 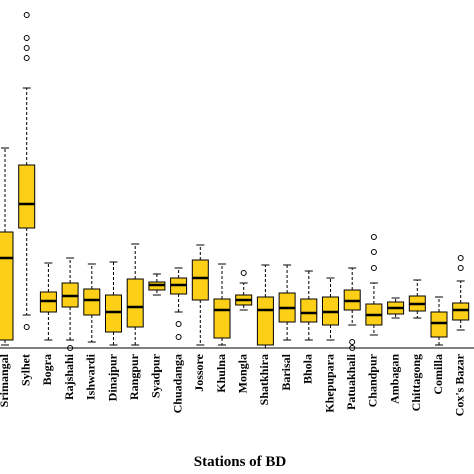 What do you see at coordinates (112, 377) in the screenshot?
I see `x-tick-label: Dinajpur` at bounding box center [112, 377].